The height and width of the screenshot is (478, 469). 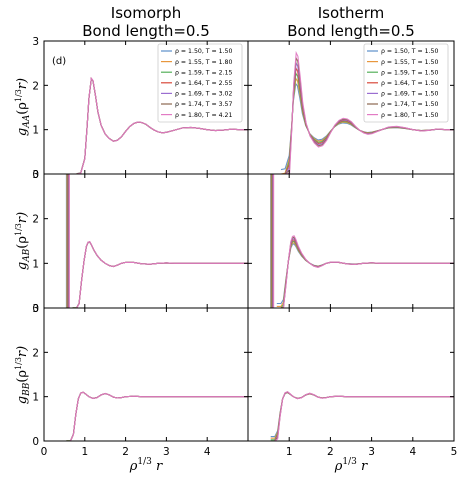 What do you see at coordinates (44, 452) in the screenshot?
I see `xtick-label-left-0: 0` at bounding box center [44, 452].